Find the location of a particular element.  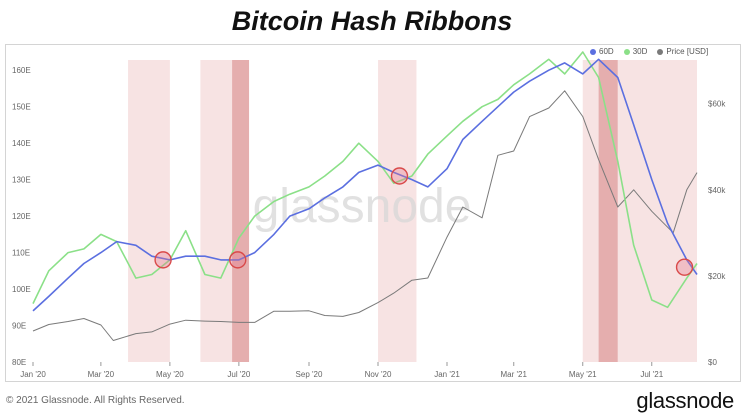

y-right-tick-label: $0 is located at coordinates (712, 362).